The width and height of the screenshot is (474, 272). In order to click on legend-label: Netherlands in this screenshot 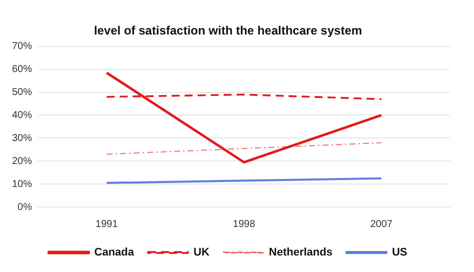, I will do `click(300, 252)`.